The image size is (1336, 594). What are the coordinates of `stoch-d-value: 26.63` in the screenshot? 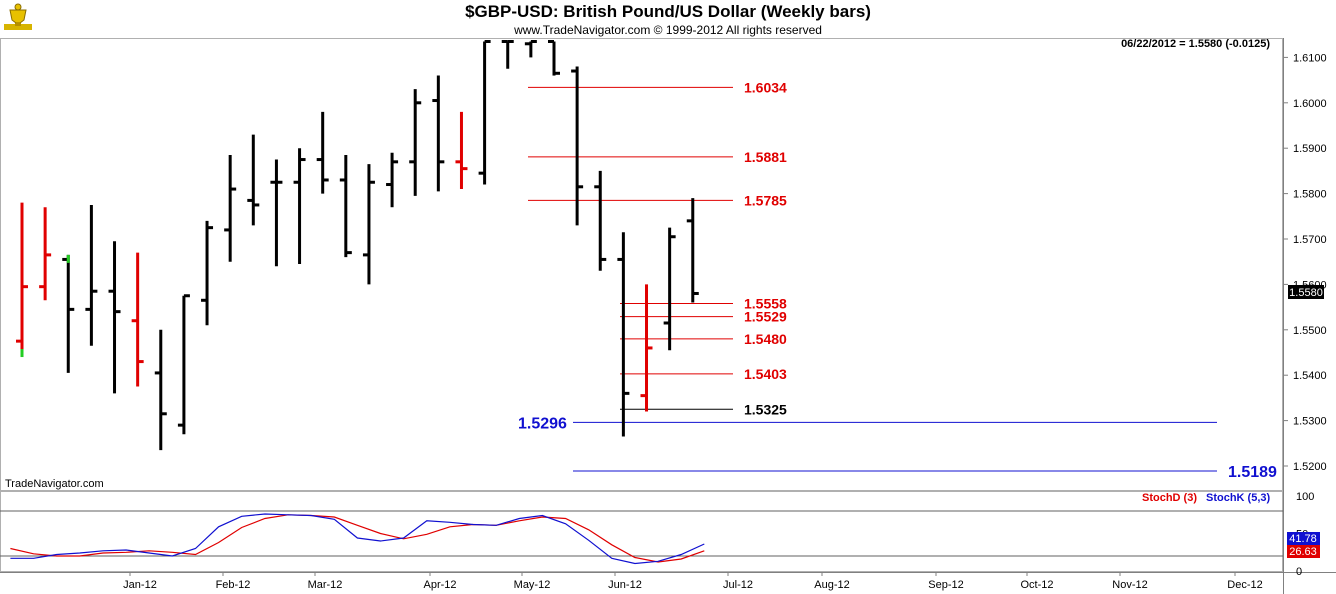 It's located at (1303, 552).